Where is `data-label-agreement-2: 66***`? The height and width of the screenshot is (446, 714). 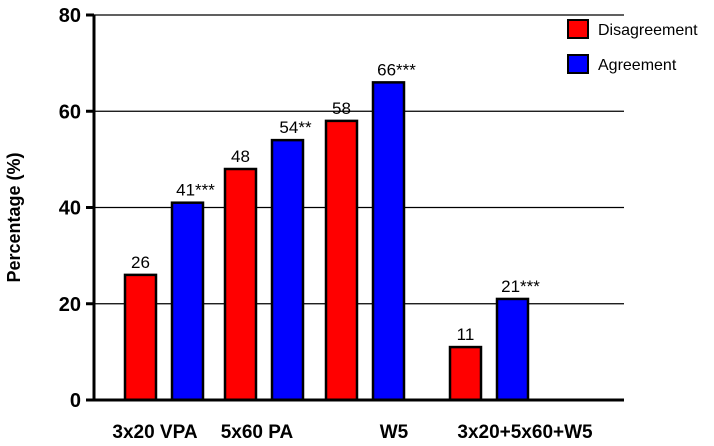 data-label-agreement-2: 66*** is located at coordinates (396, 69).